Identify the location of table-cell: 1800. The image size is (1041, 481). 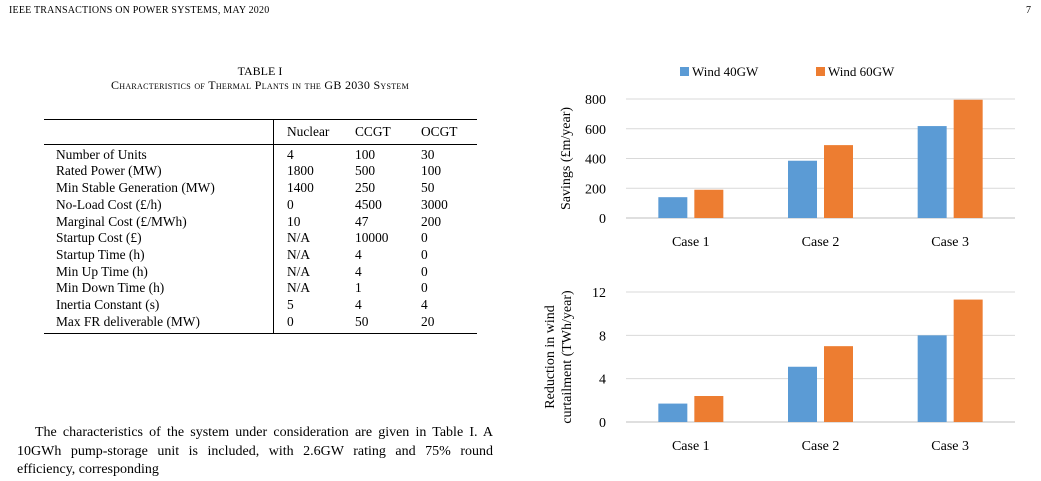
(314, 172).